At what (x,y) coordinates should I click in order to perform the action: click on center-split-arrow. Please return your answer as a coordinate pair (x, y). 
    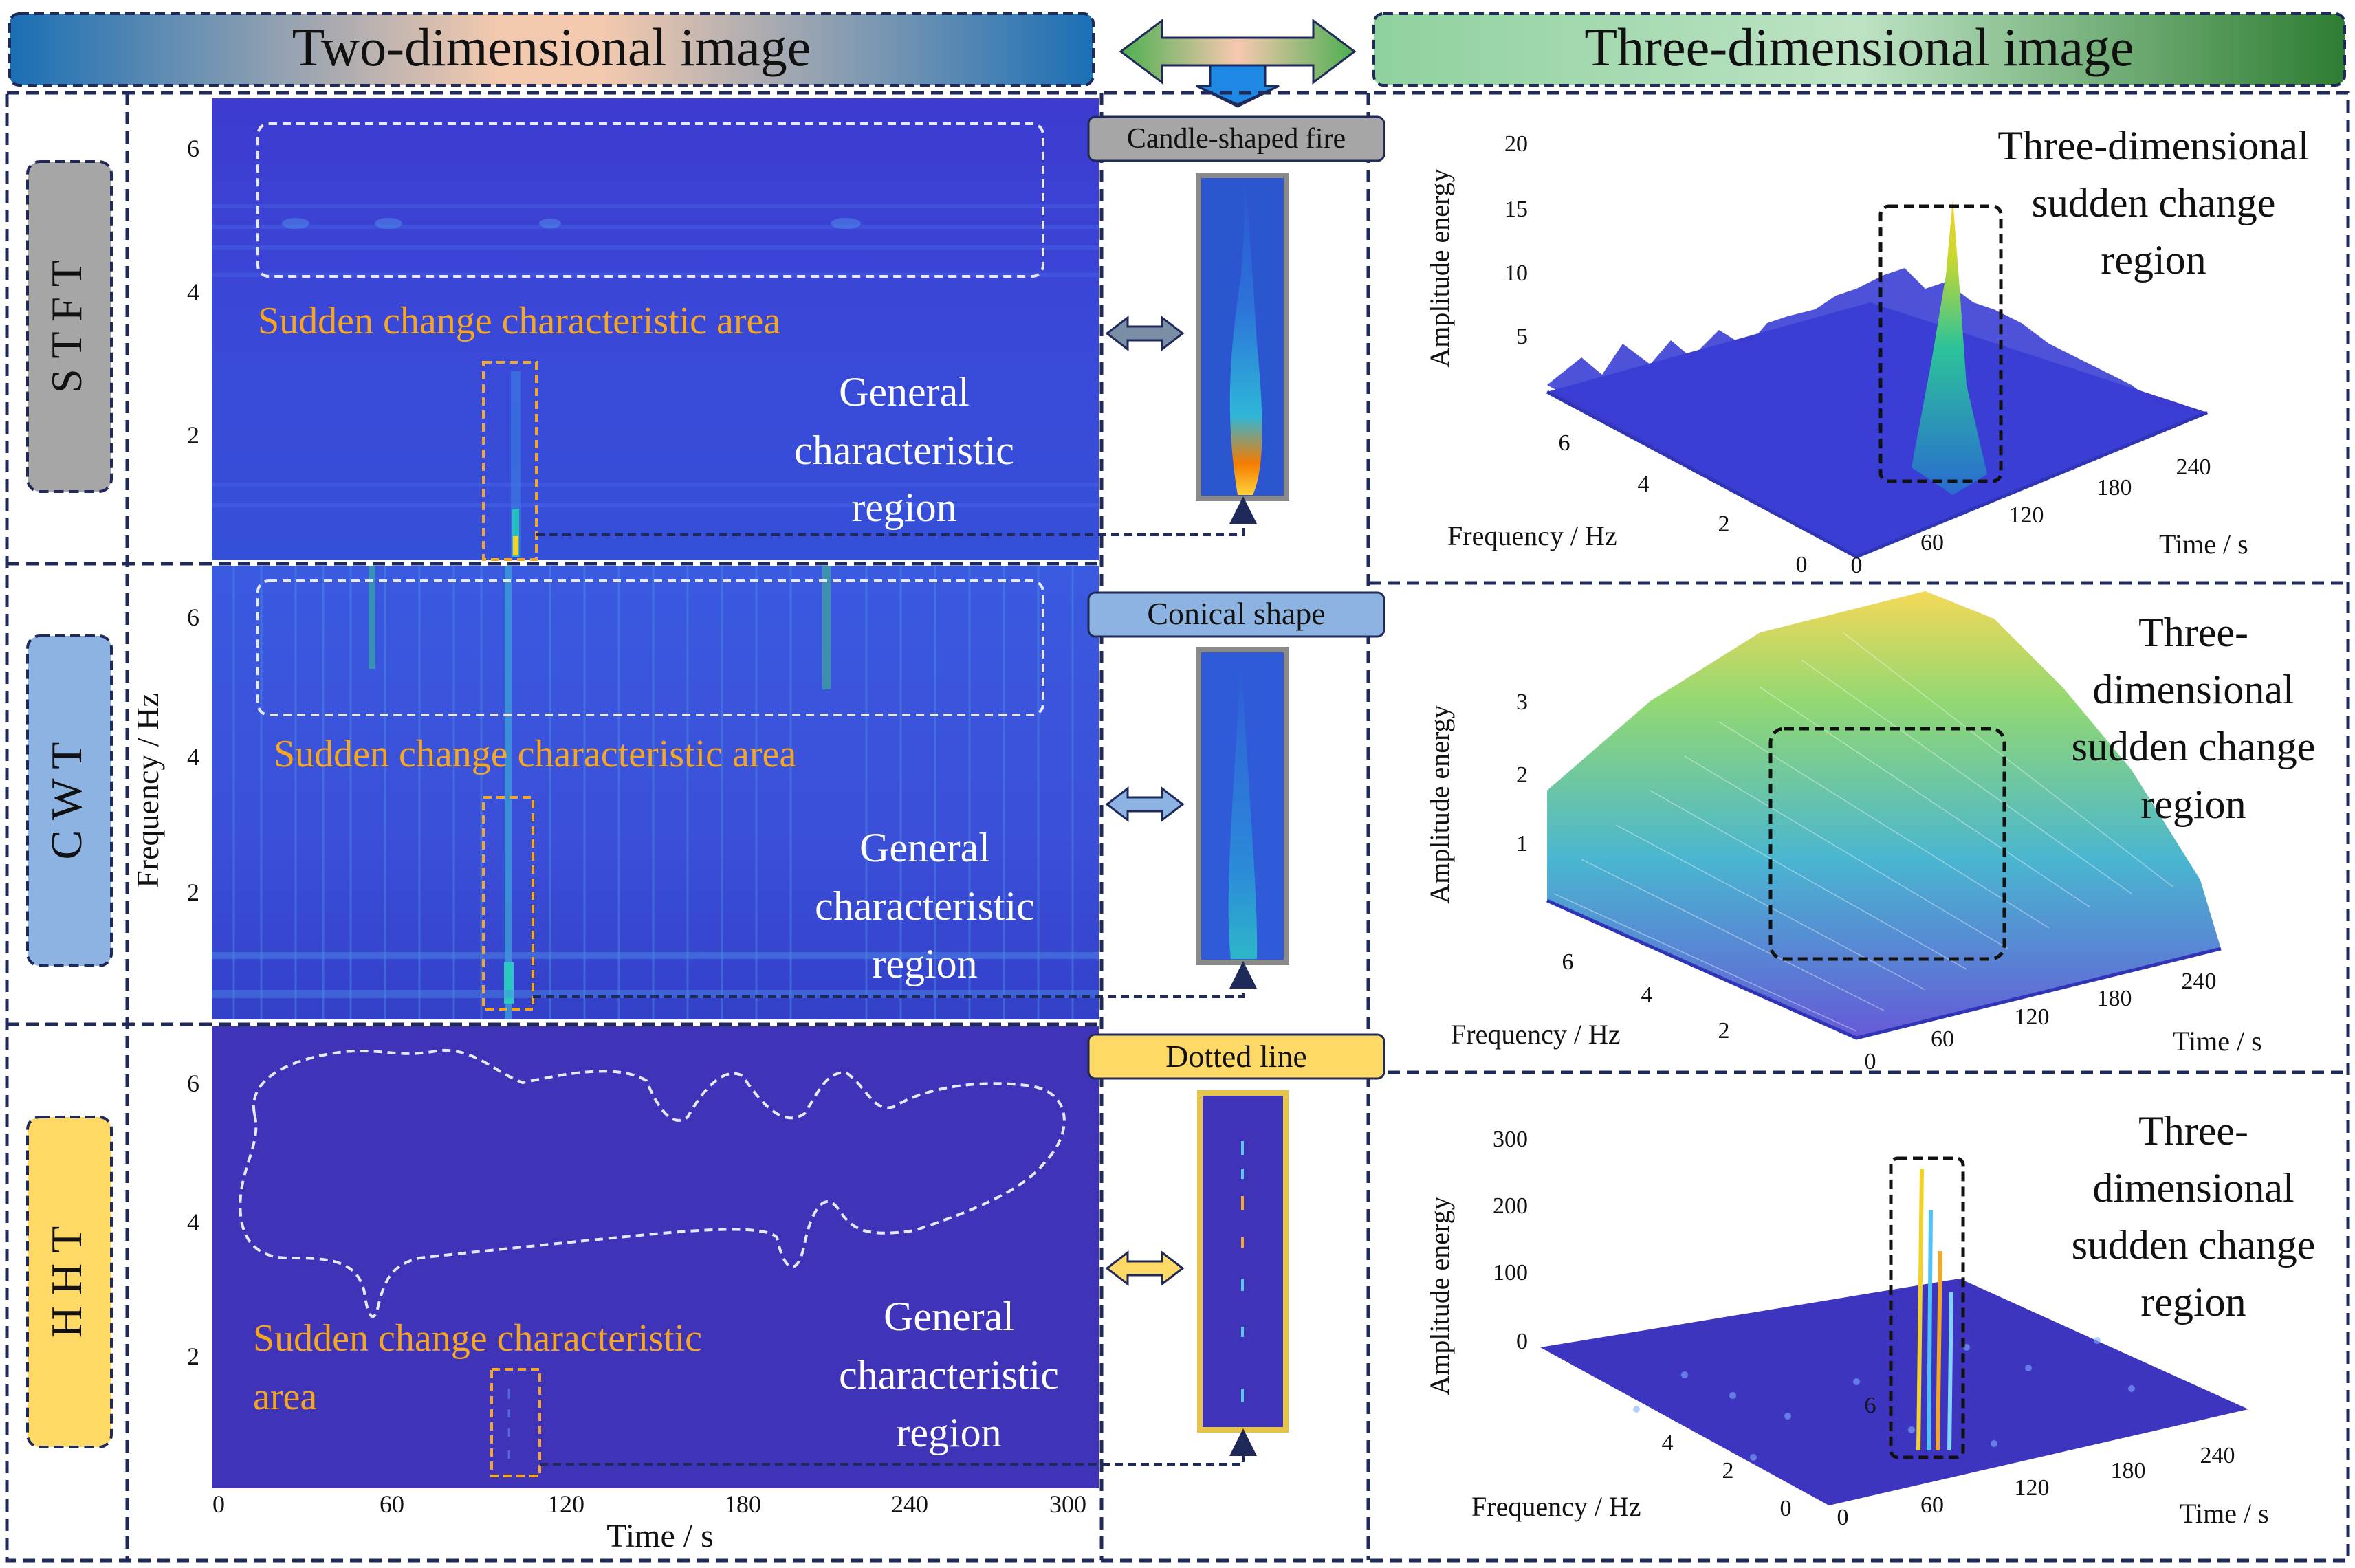
    Looking at the image, I should click on (1238, 64).